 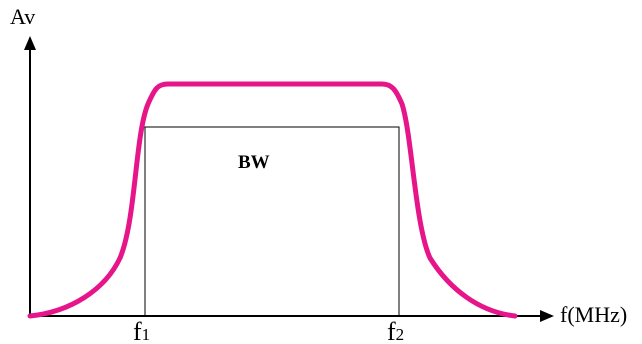 I want to click on f1-label: f1, so click(x=141, y=330).